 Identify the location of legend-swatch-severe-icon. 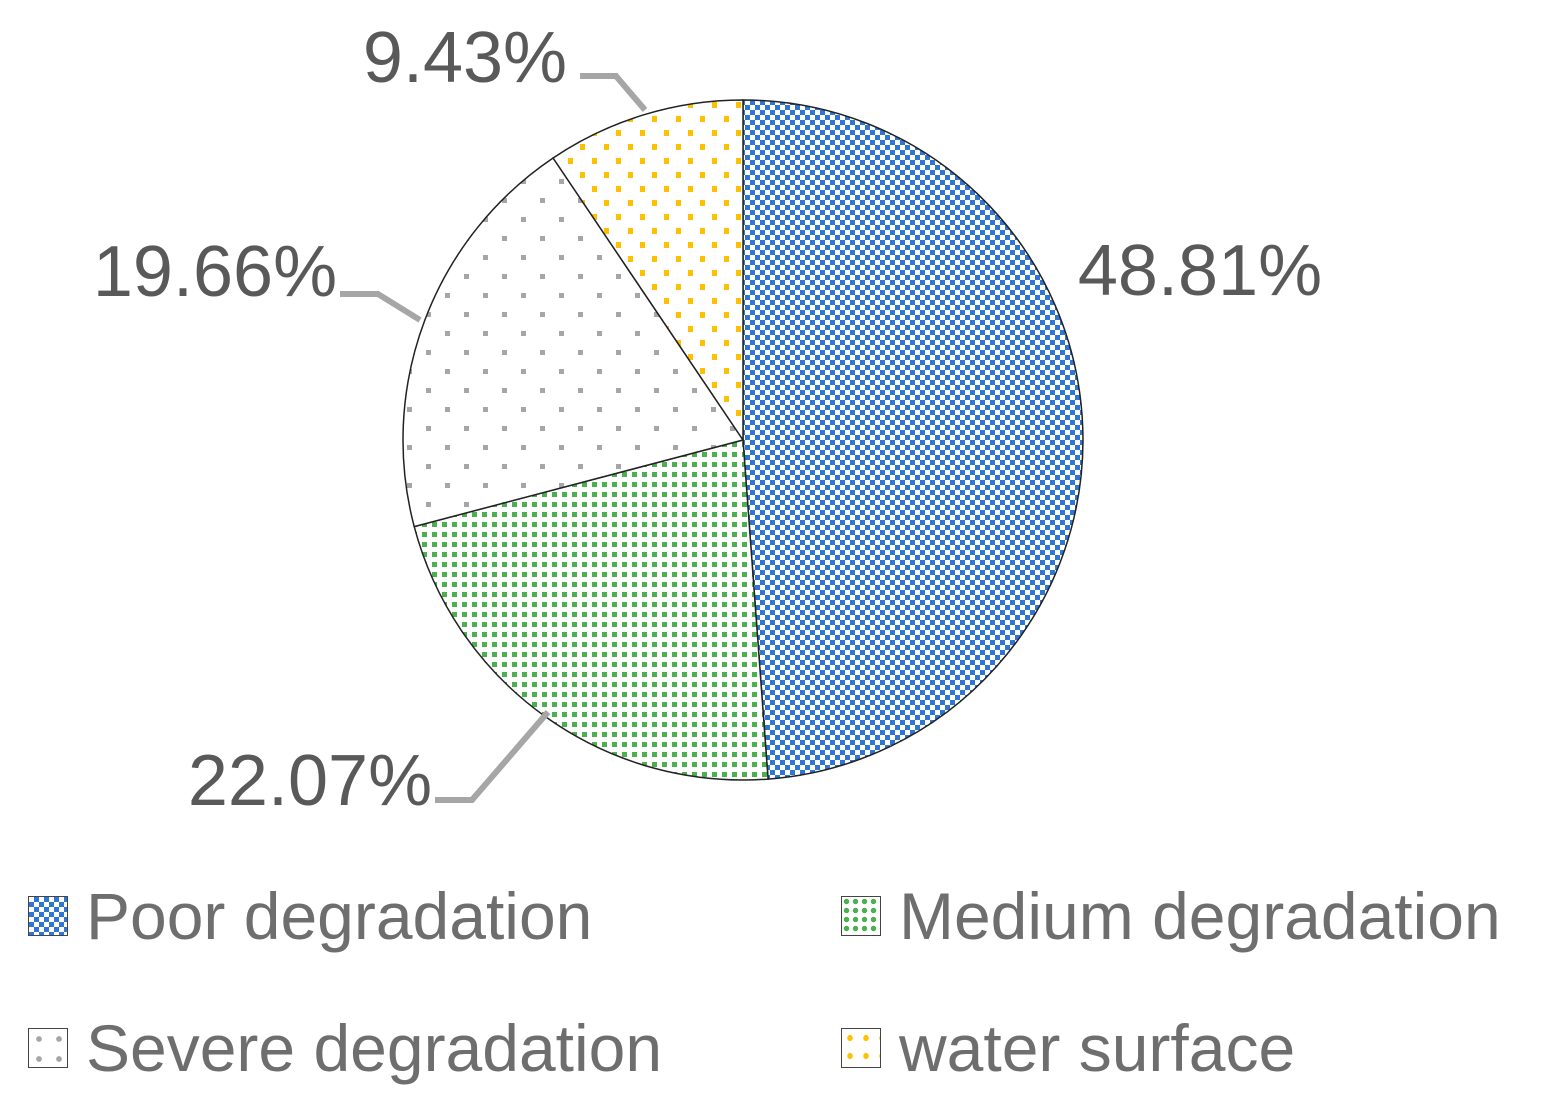
(48, 1048).